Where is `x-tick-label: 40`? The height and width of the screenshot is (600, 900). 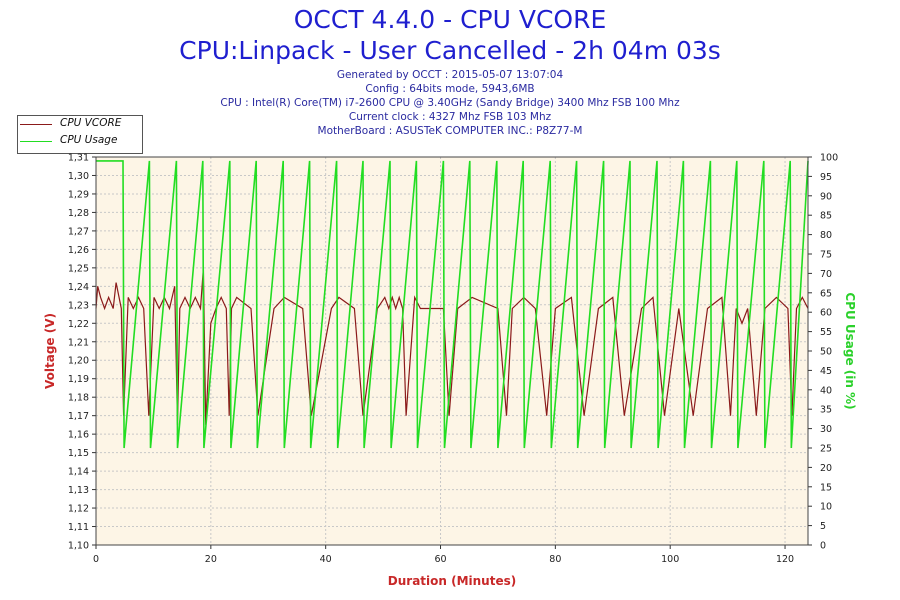
x-tick-label: 40 is located at coordinates (326, 559).